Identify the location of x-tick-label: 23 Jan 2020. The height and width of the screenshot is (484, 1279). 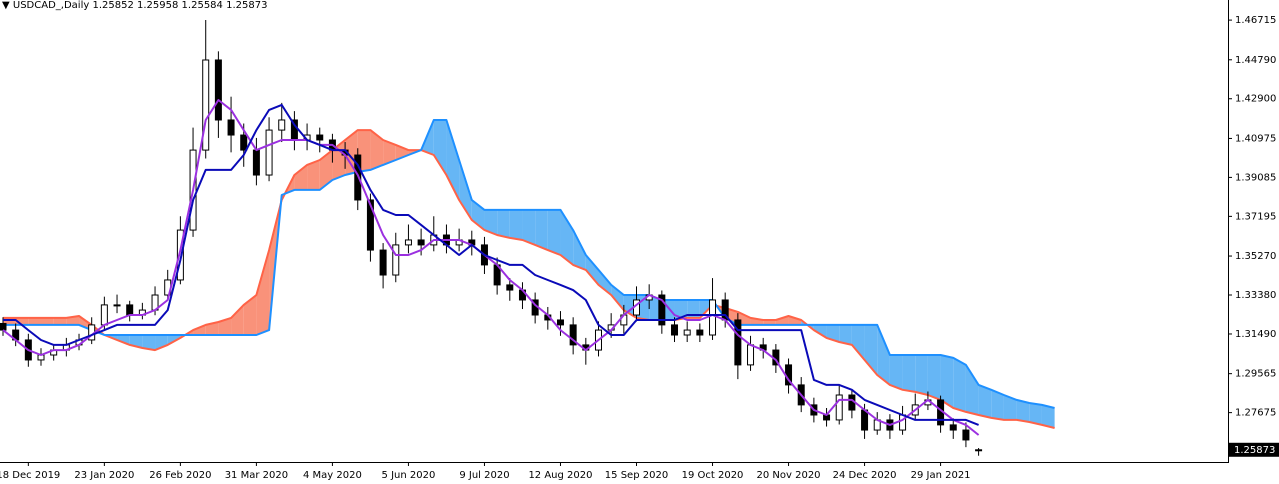
(104, 475).